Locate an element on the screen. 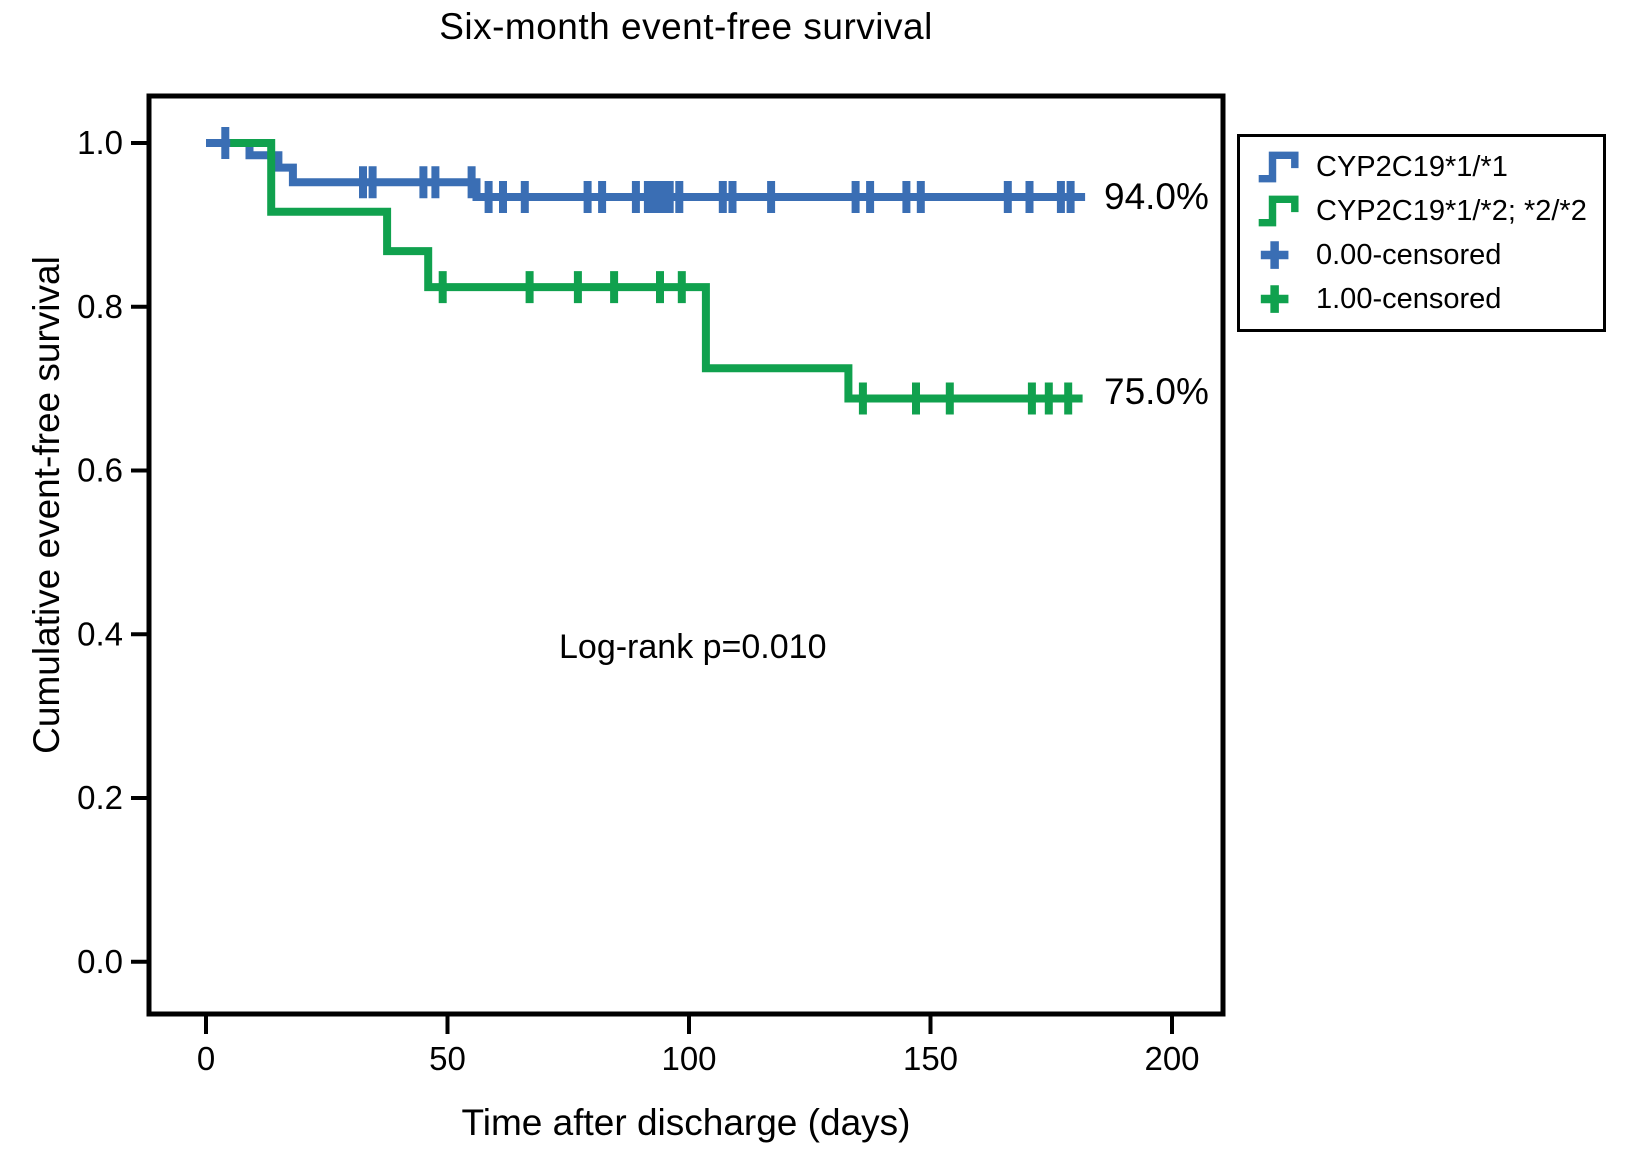 This screenshot has width=1649, height=1166. x-tick-label: 200 is located at coordinates (1171, 1058).